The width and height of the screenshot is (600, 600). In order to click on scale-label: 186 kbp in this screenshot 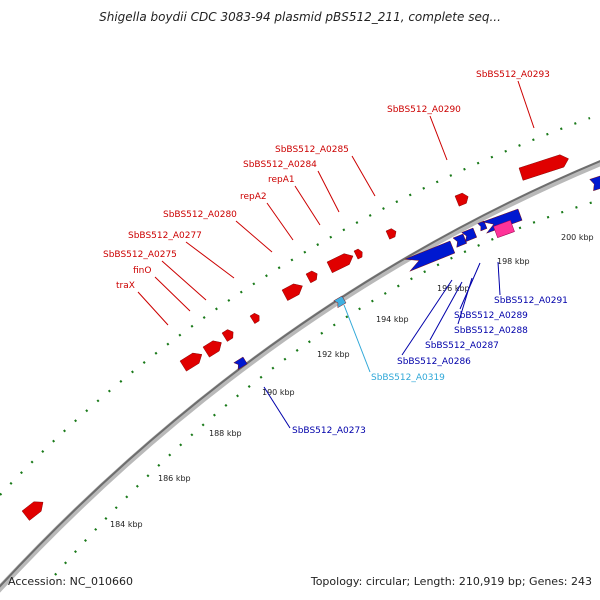, I will do `click(174, 478)`.